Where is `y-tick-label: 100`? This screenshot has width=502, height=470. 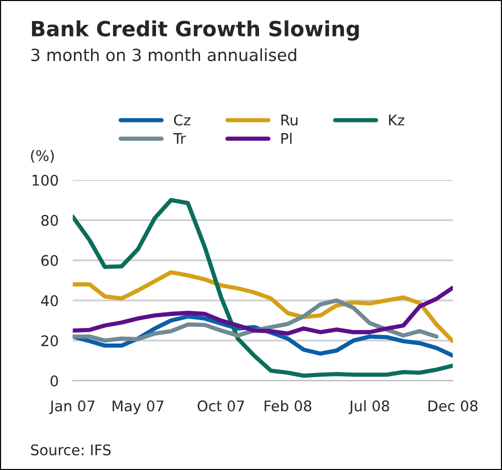 y-tick-label: 100 is located at coordinates (45, 180).